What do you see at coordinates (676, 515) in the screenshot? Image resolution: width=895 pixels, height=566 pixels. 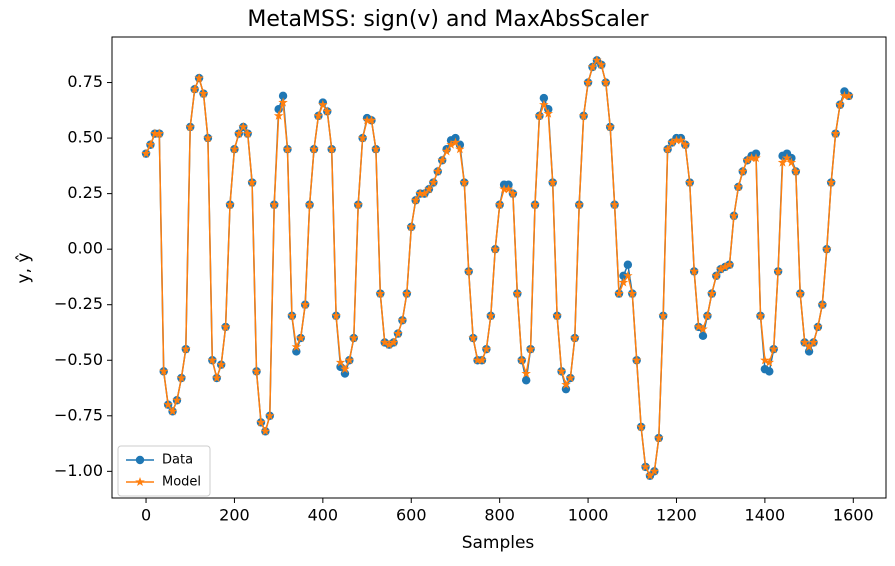 I see `x-tick-label: 1200` at bounding box center [676, 515].